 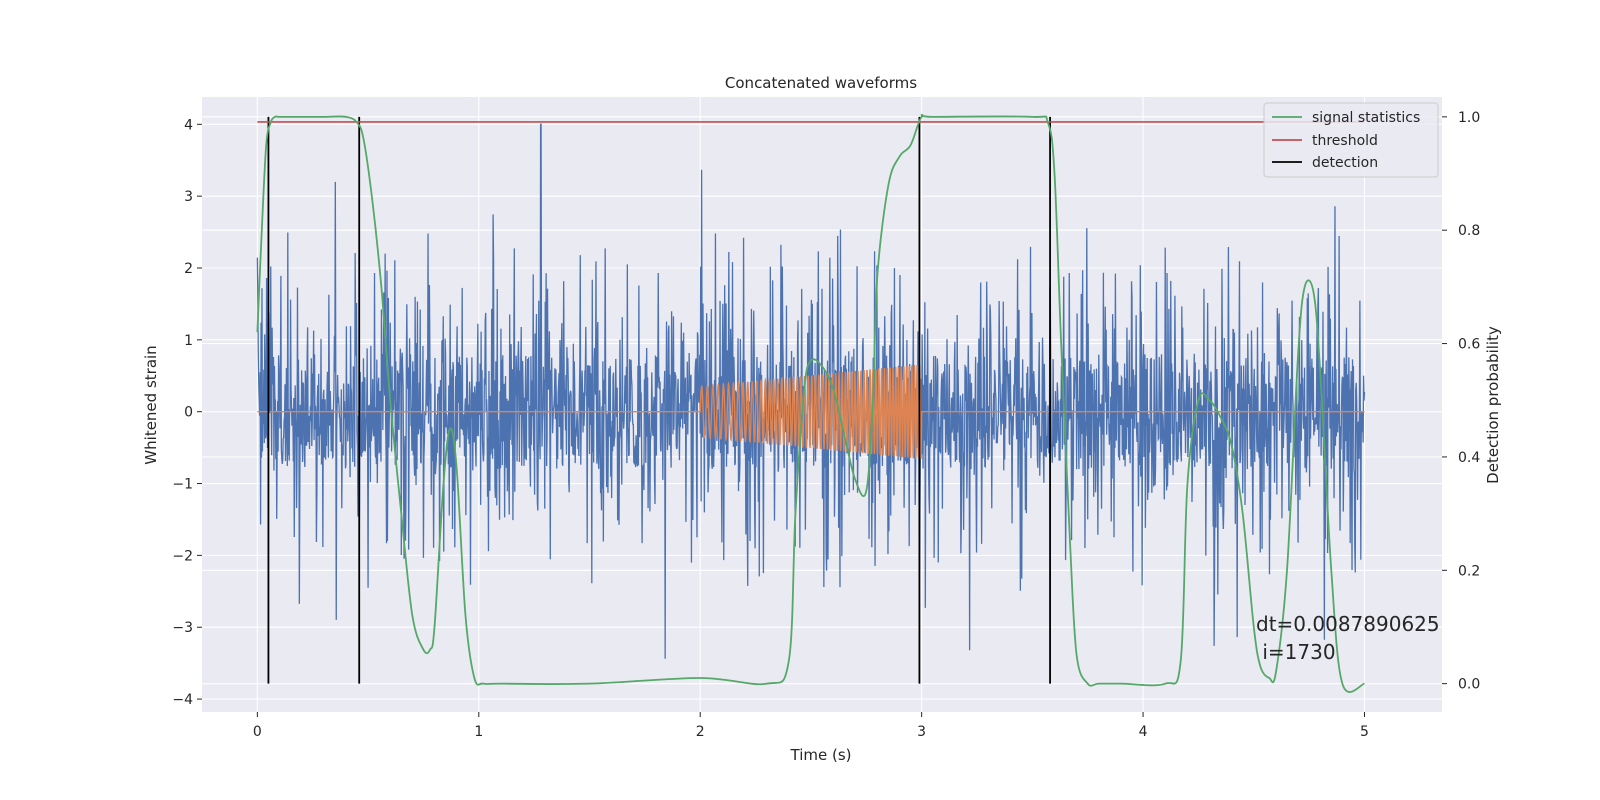 I want to click on legend: signal statistics threshold detection, so click(x=1351, y=140).